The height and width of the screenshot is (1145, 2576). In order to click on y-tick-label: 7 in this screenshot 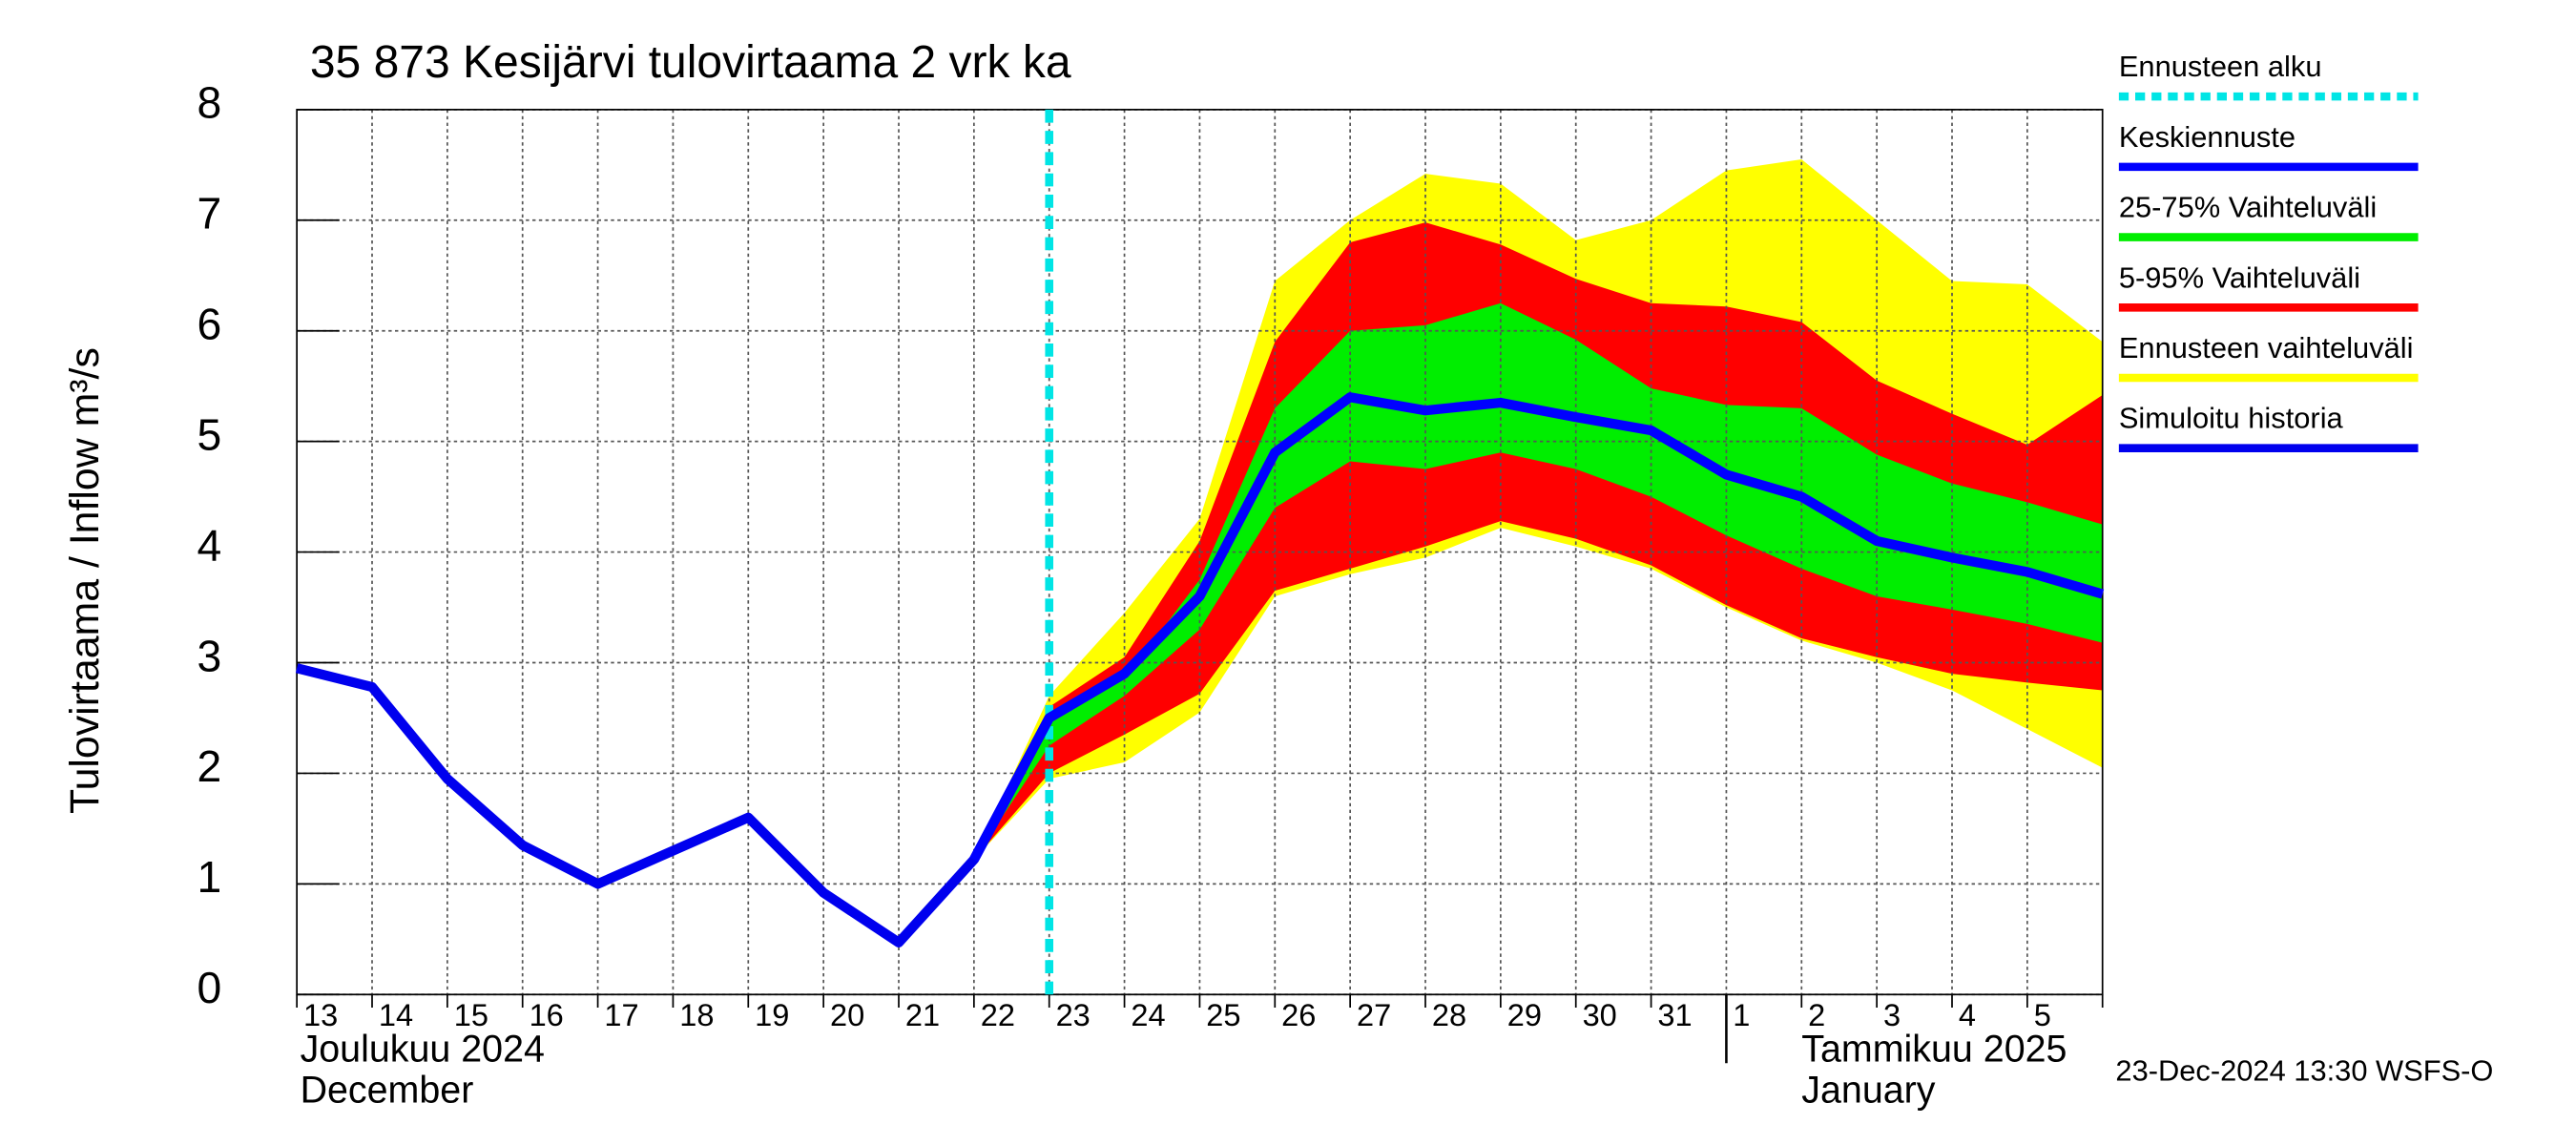, I will do `click(209, 214)`.